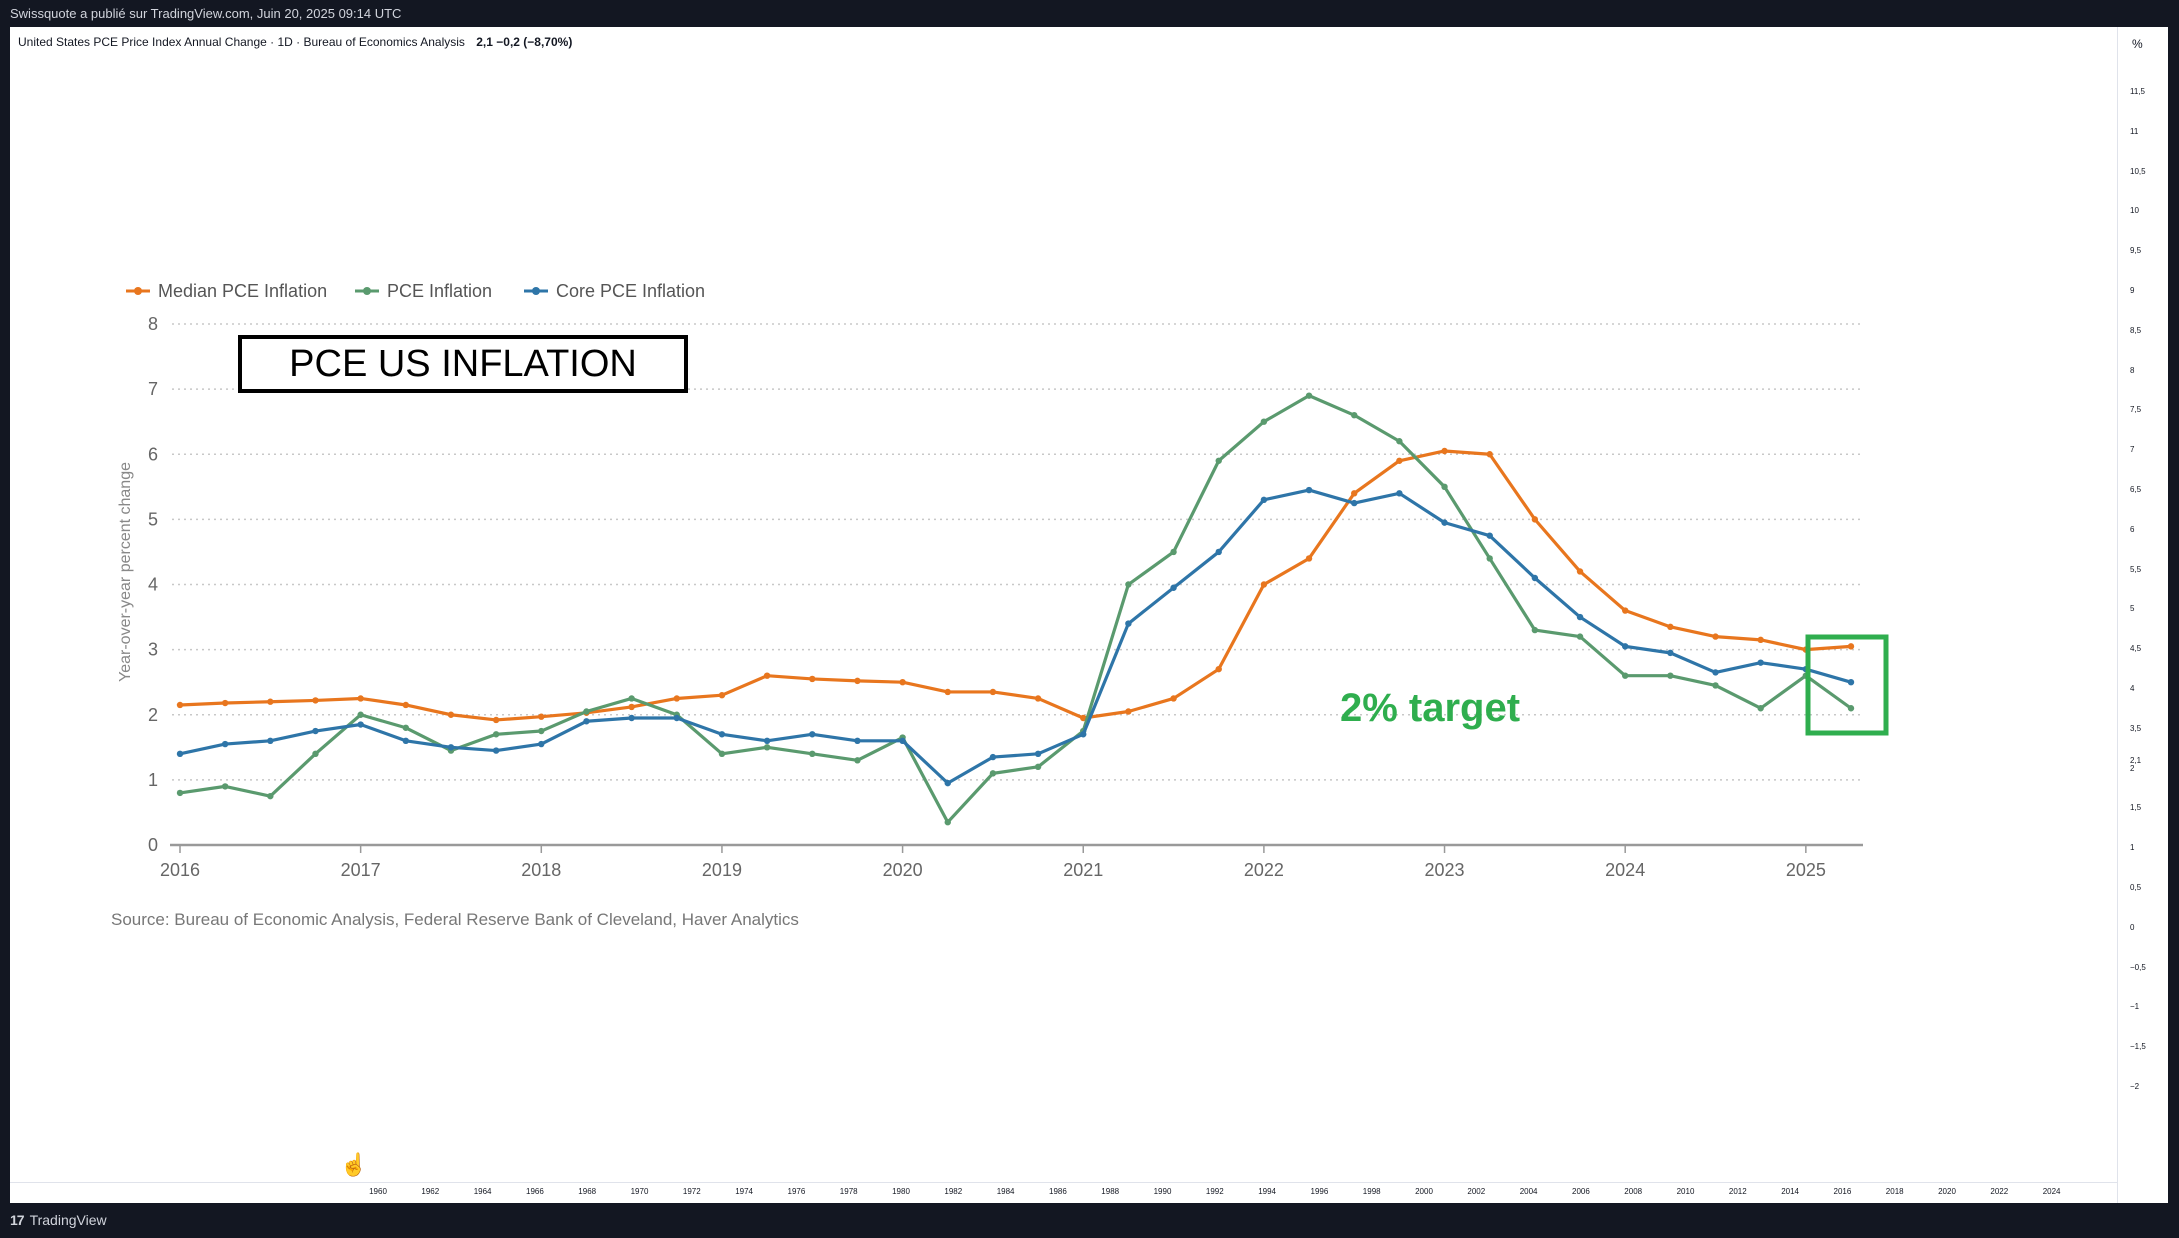  I want to click on time-scale-label: 1990, so click(1162, 1191).